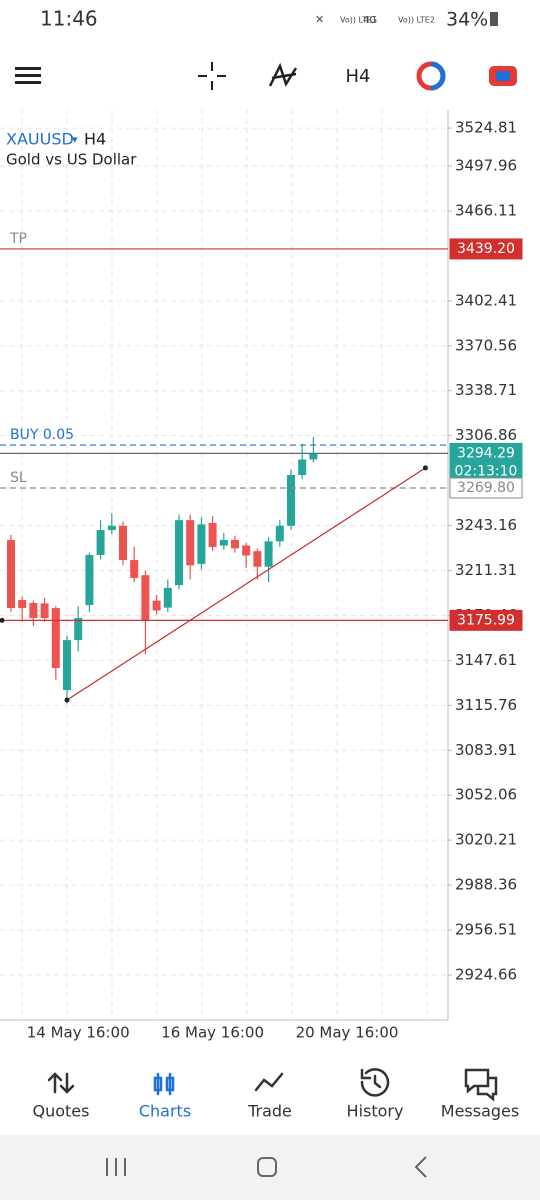  What do you see at coordinates (78, 1033) in the screenshot?
I see `x-tick-label: 14 May 16:00` at bounding box center [78, 1033].